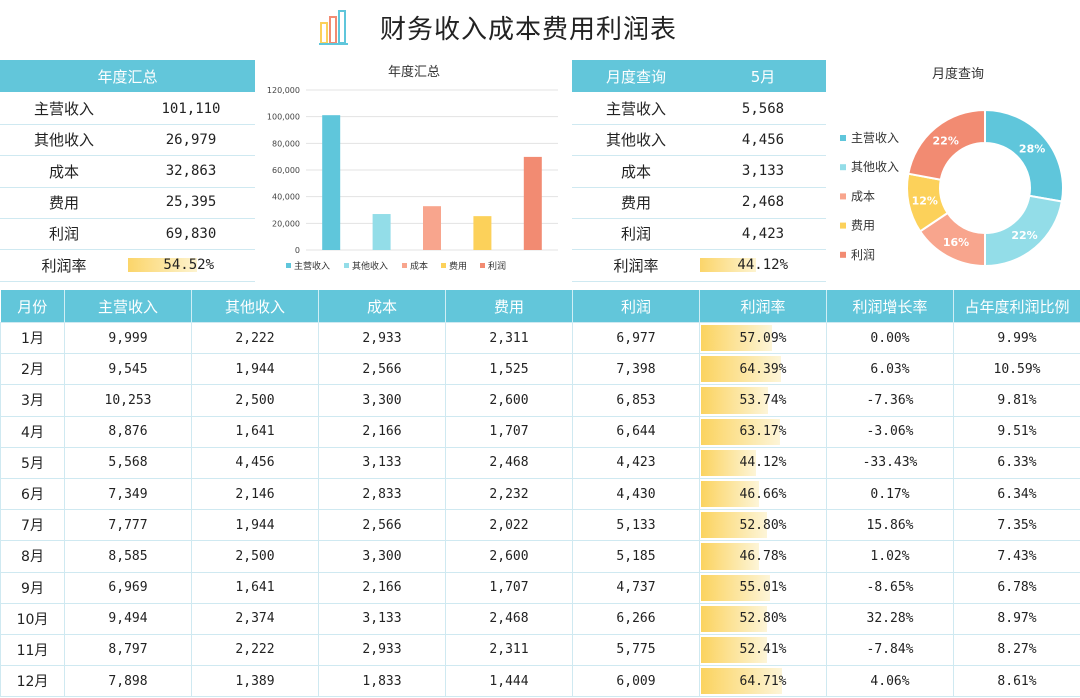 This screenshot has height=698, width=1080. Describe the element at coordinates (191, 233) in the screenshot. I see `annual-row-value: 69,830` at that location.